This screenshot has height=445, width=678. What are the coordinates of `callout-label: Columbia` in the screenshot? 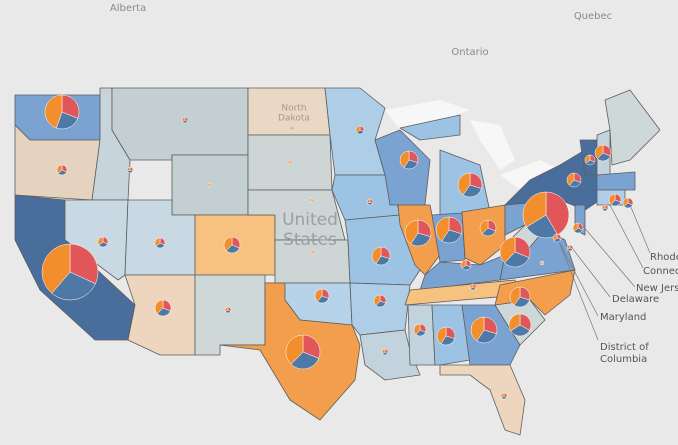 It's located at (623, 359).